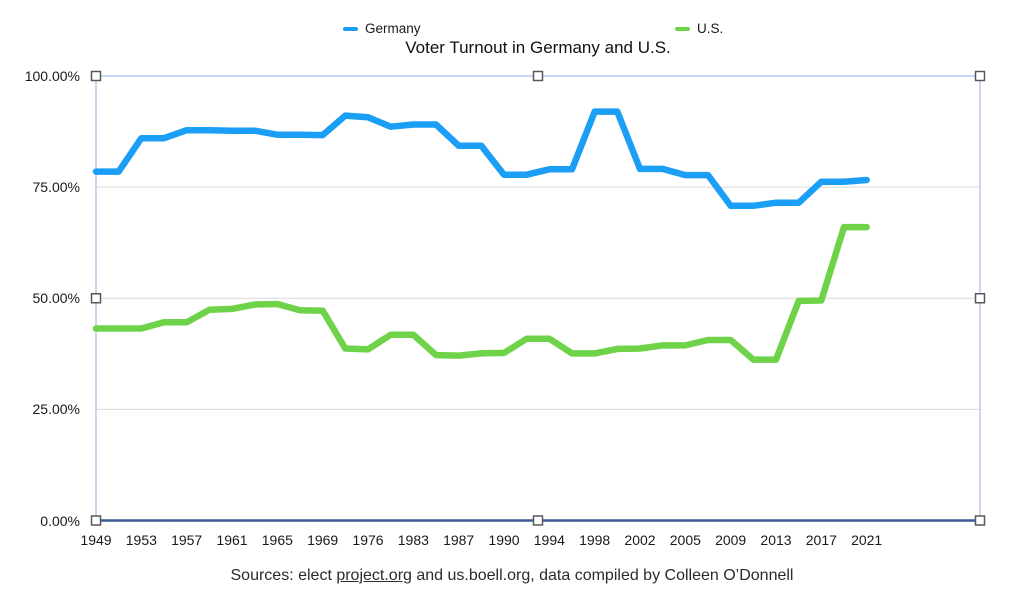  What do you see at coordinates (187, 540) in the screenshot?
I see `x-tick-label: 1957` at bounding box center [187, 540].